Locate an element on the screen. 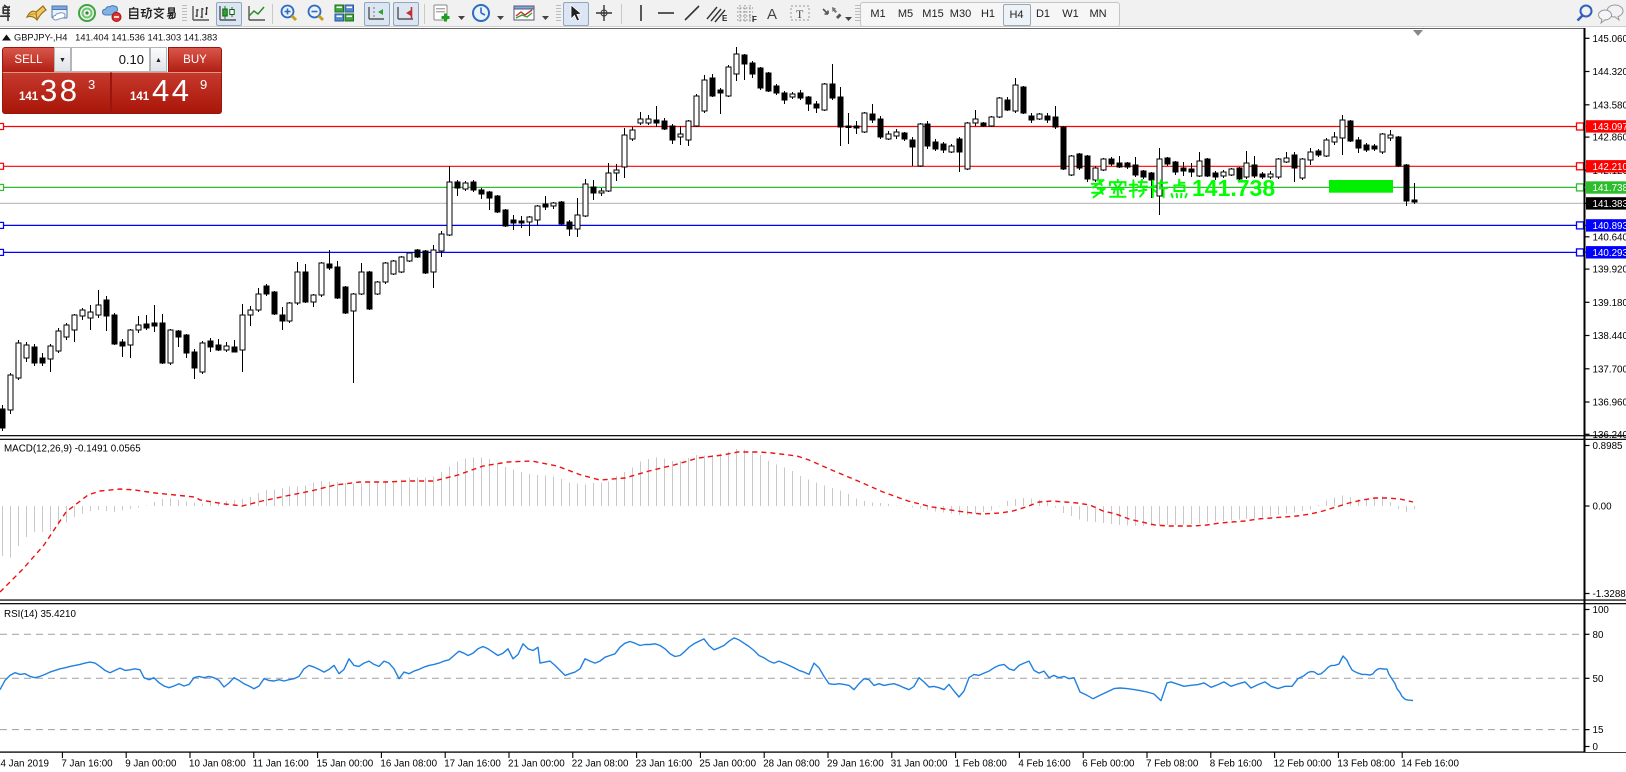 The image size is (1626, 772). svg-text: 4 Jan 2019 is located at coordinates (25, 764).